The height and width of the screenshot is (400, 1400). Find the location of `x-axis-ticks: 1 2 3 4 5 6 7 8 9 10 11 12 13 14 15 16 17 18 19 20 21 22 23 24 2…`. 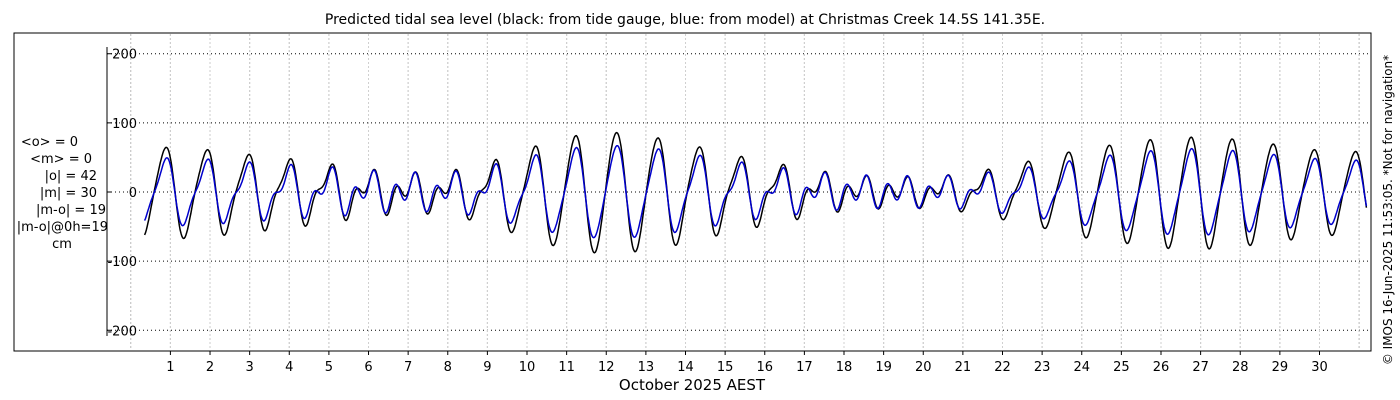

x-axis-ticks: 1 2 3 4 5 6 7 8 9 10 11 12 13 14 15 16 17 18 19 20 21 22 23 24 2… is located at coordinates (747, 363).